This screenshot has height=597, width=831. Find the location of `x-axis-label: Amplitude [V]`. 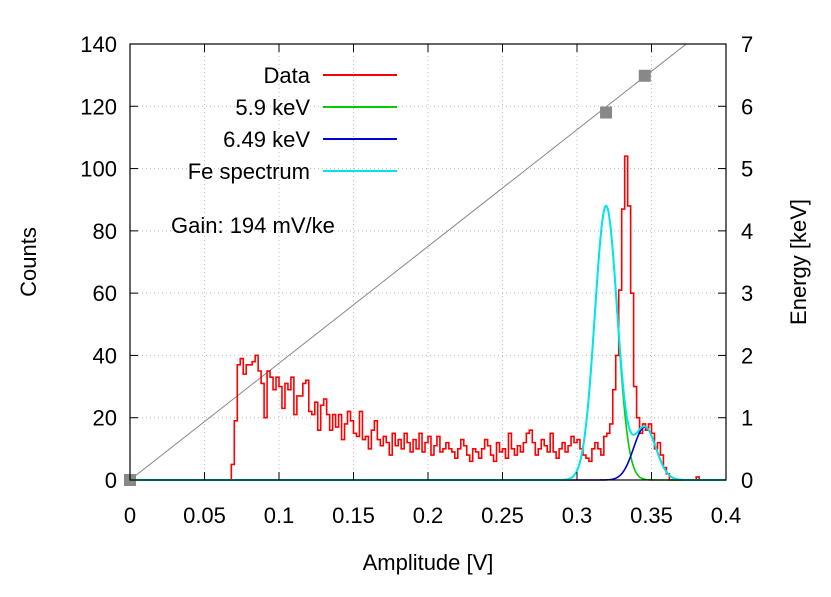

x-axis-label: Amplitude [V] is located at coordinates (428, 562).